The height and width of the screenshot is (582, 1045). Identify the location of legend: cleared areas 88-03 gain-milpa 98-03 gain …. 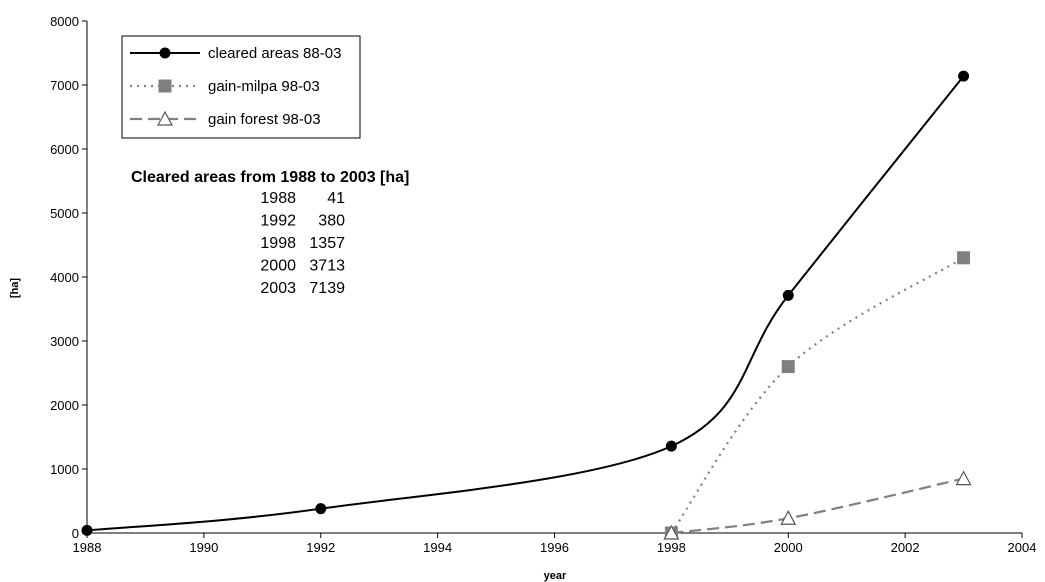
(241, 87).